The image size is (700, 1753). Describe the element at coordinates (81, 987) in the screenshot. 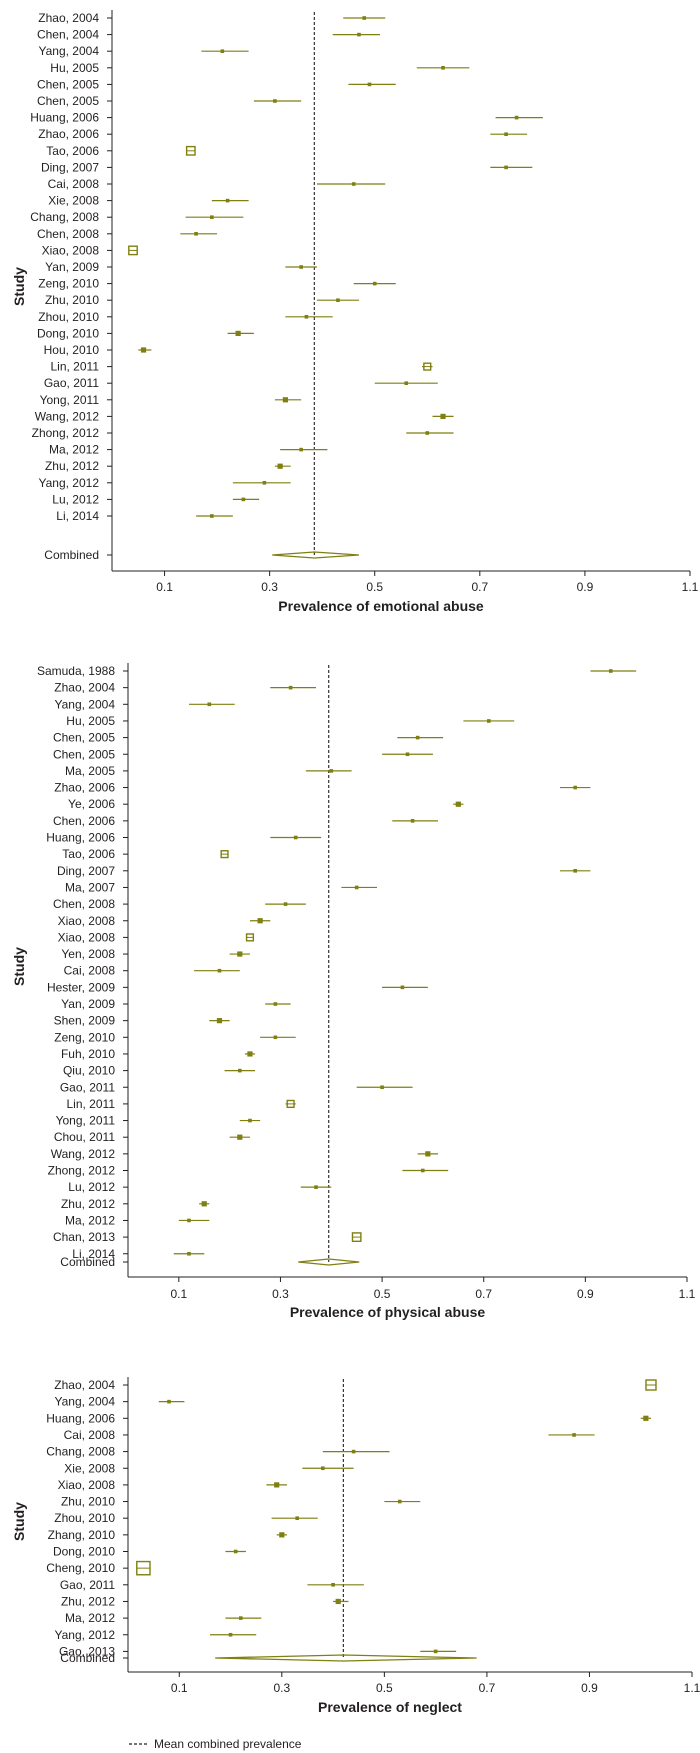

I see `study-label: Hester, 2009` at that location.